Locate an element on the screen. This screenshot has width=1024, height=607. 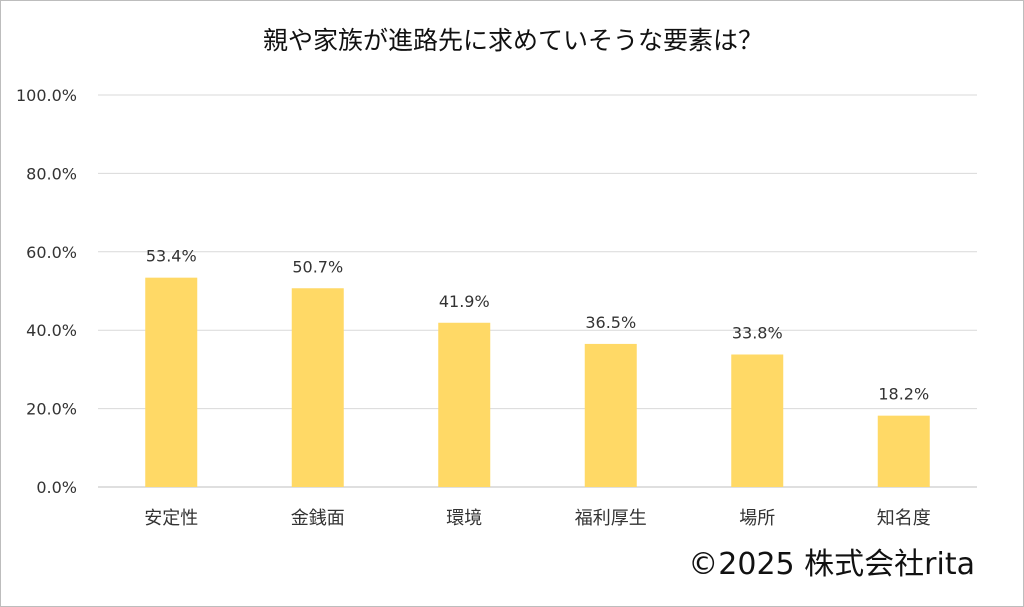
y-tick-label: 20.0% is located at coordinates (51, 409).